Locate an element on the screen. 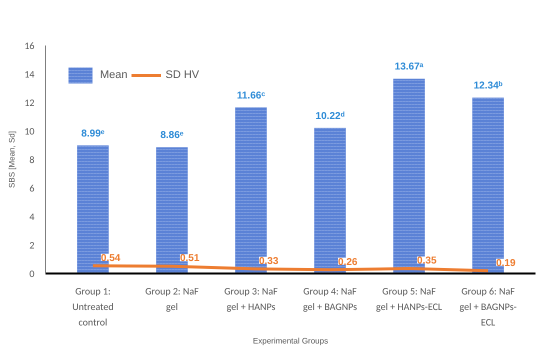  data-label: 0.26 is located at coordinates (348, 262).